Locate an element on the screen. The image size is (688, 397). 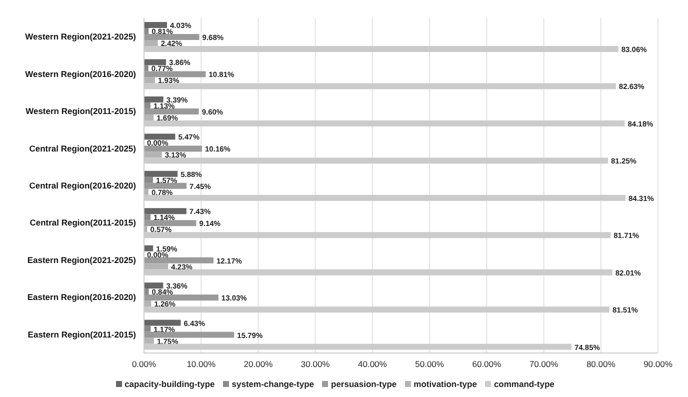
legend-label: persuasion-type is located at coordinates (364, 384).